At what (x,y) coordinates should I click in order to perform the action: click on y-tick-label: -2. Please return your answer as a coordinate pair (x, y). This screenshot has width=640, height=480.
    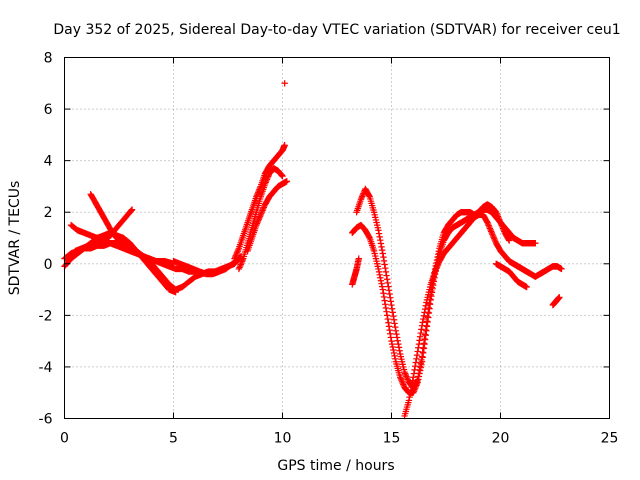
    Looking at the image, I should click on (46, 316).